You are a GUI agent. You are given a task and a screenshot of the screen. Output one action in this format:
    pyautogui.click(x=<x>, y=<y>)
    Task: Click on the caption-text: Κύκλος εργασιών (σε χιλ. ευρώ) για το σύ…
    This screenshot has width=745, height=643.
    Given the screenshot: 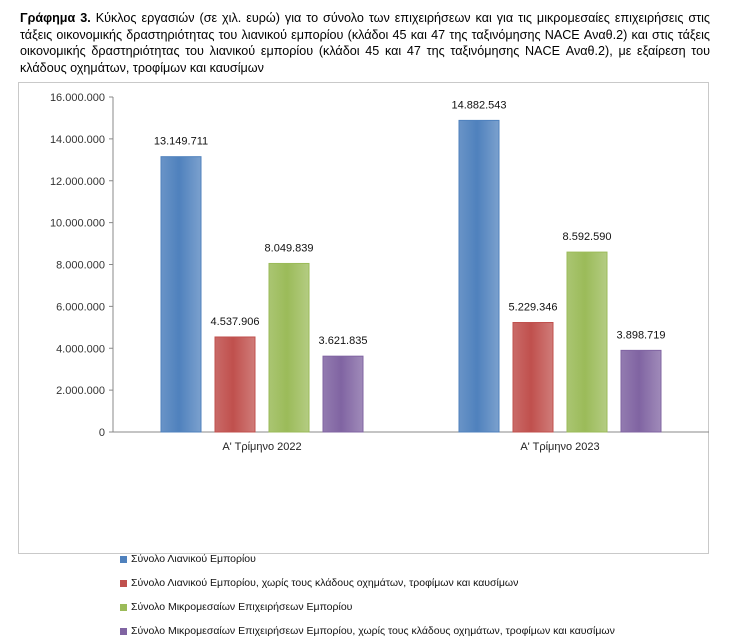 What is the action you would take?
    pyautogui.click(x=365, y=43)
    